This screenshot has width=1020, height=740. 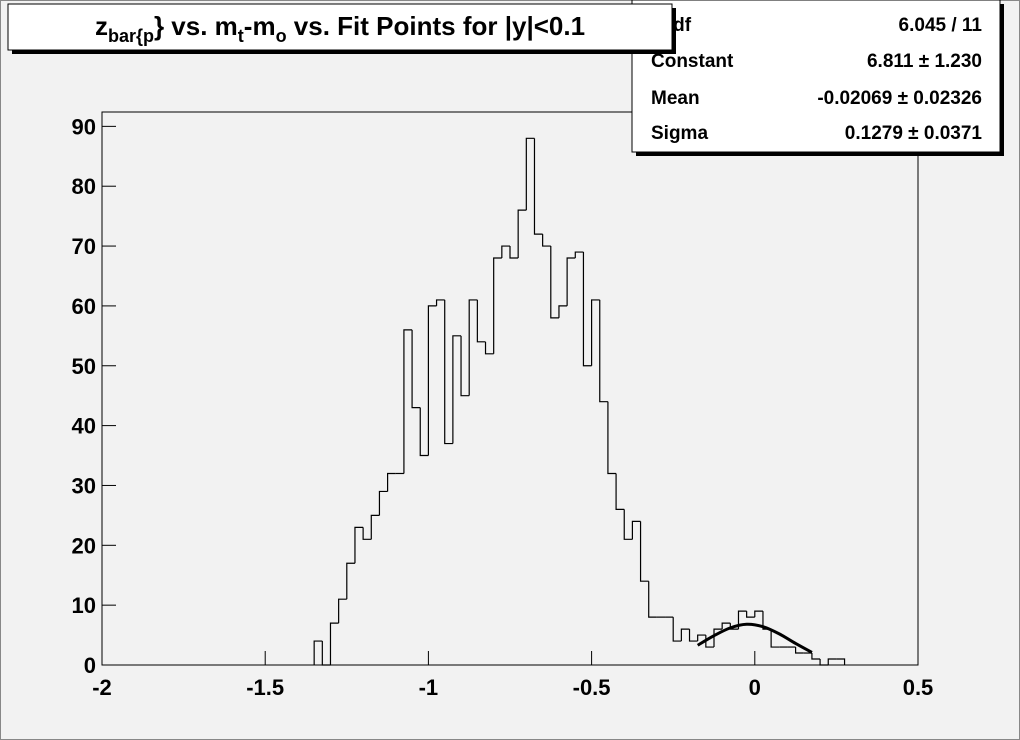 What do you see at coordinates (131, 36) in the screenshot?
I see `title-subscript: bar{p` at bounding box center [131, 36].